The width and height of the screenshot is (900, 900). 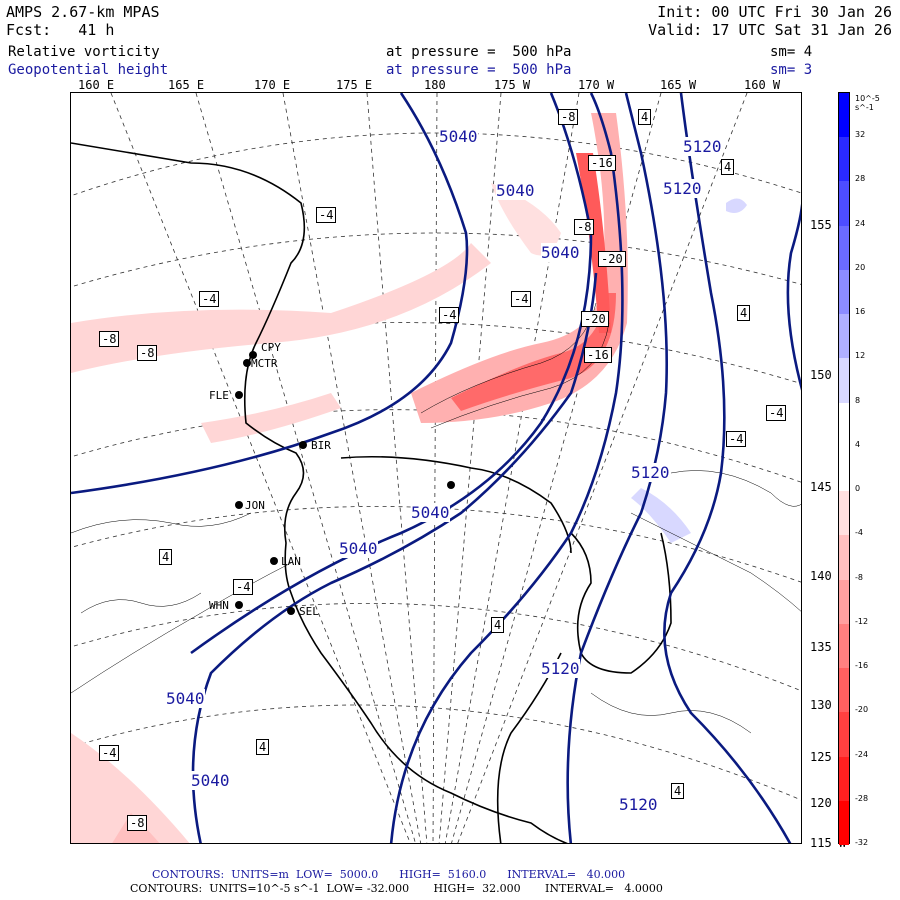 What do you see at coordinates (479, 52) in the screenshot?
I see `field1-level: at pressure = 500 hPa` at bounding box center [479, 52].